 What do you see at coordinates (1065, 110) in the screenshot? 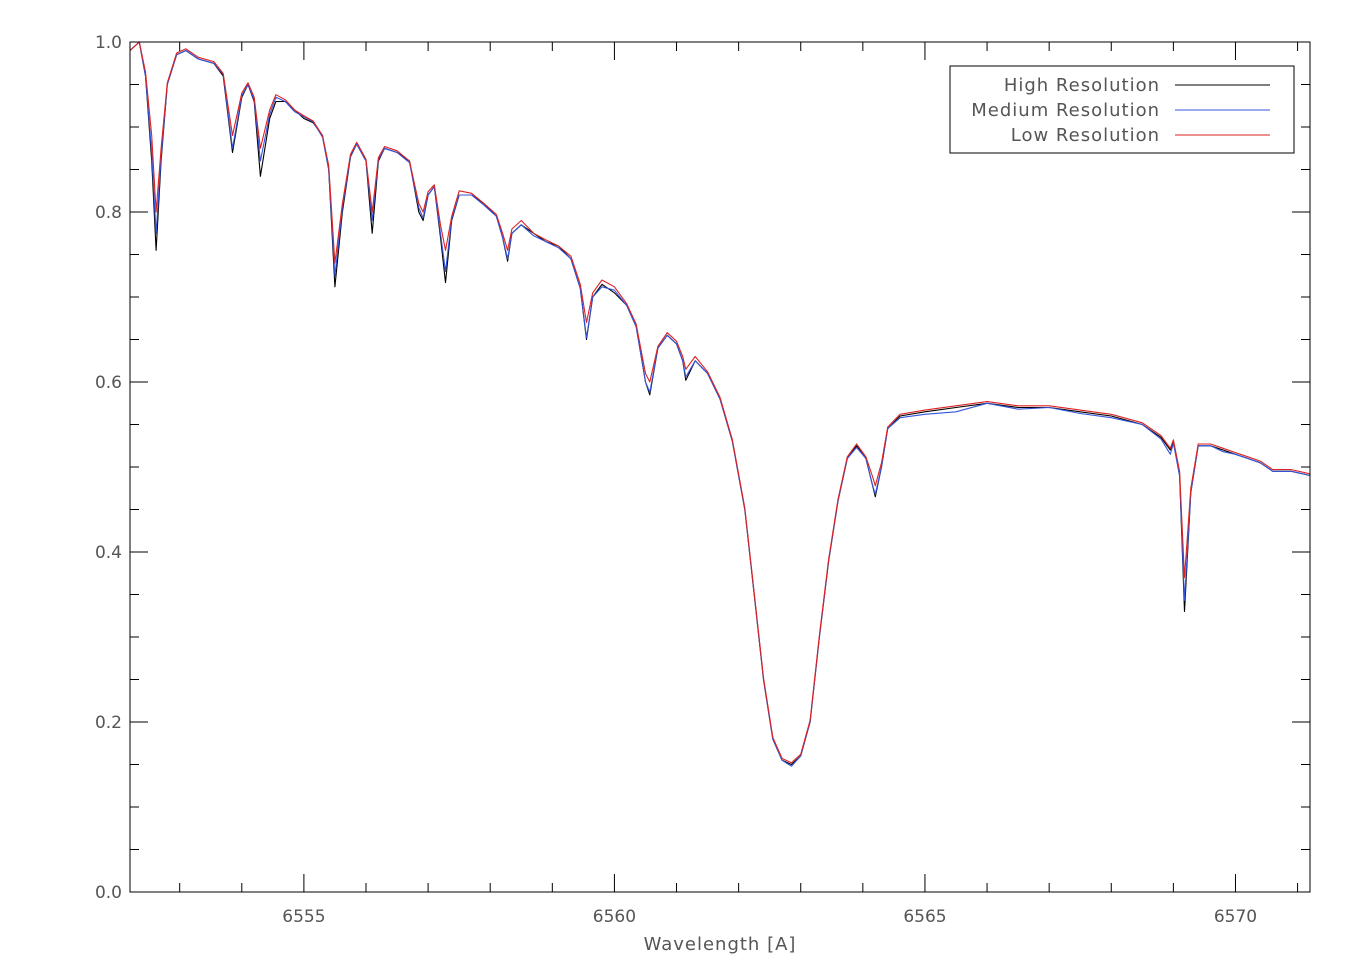
I see `legend-label-medium: Medium Resolution` at bounding box center [1065, 110].